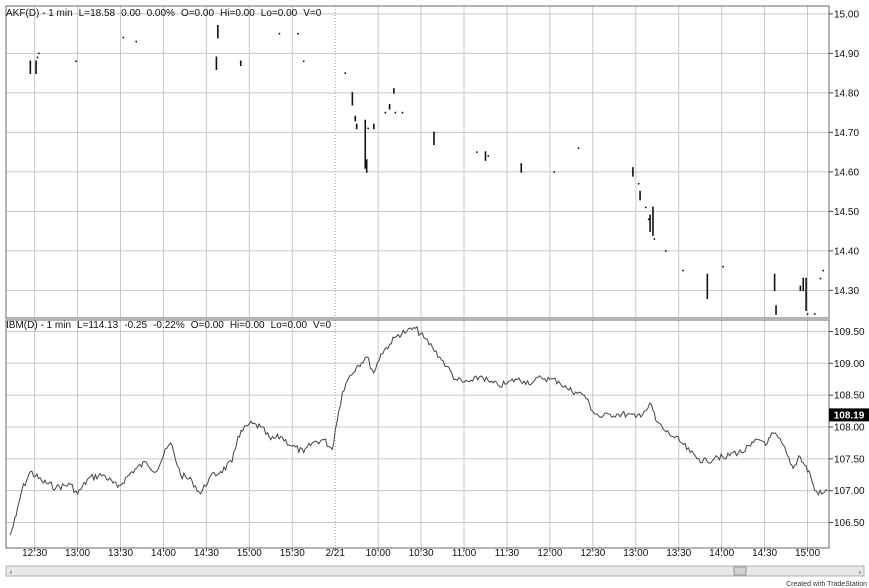  What do you see at coordinates (464, 553) in the screenshot?
I see `time-tick-label: 11:00` at bounding box center [464, 553].